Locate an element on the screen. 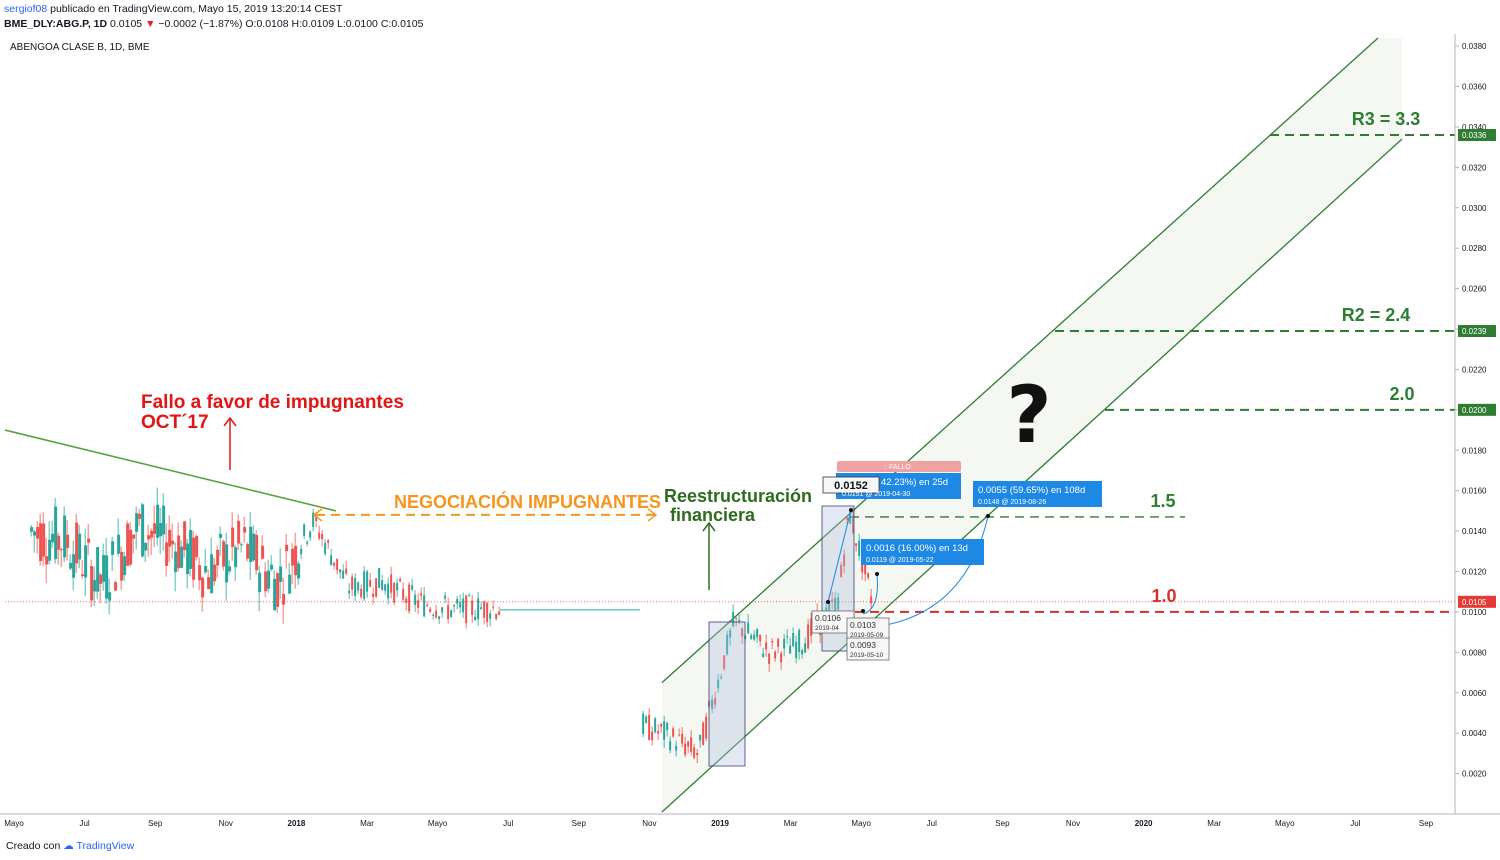  y-tick-label: 0.0300 is located at coordinates (1474, 208).